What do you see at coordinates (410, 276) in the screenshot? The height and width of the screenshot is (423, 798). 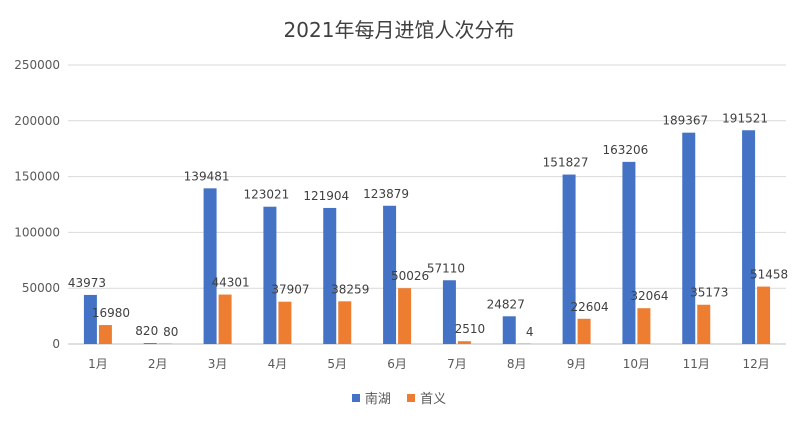 I see `data-label-series-2-6: 50026` at bounding box center [410, 276].